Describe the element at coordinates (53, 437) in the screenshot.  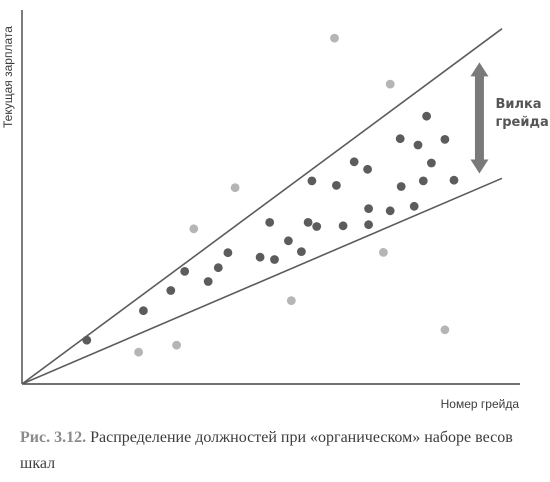
I see `figure-number: Рис. 3.12.` at that location.